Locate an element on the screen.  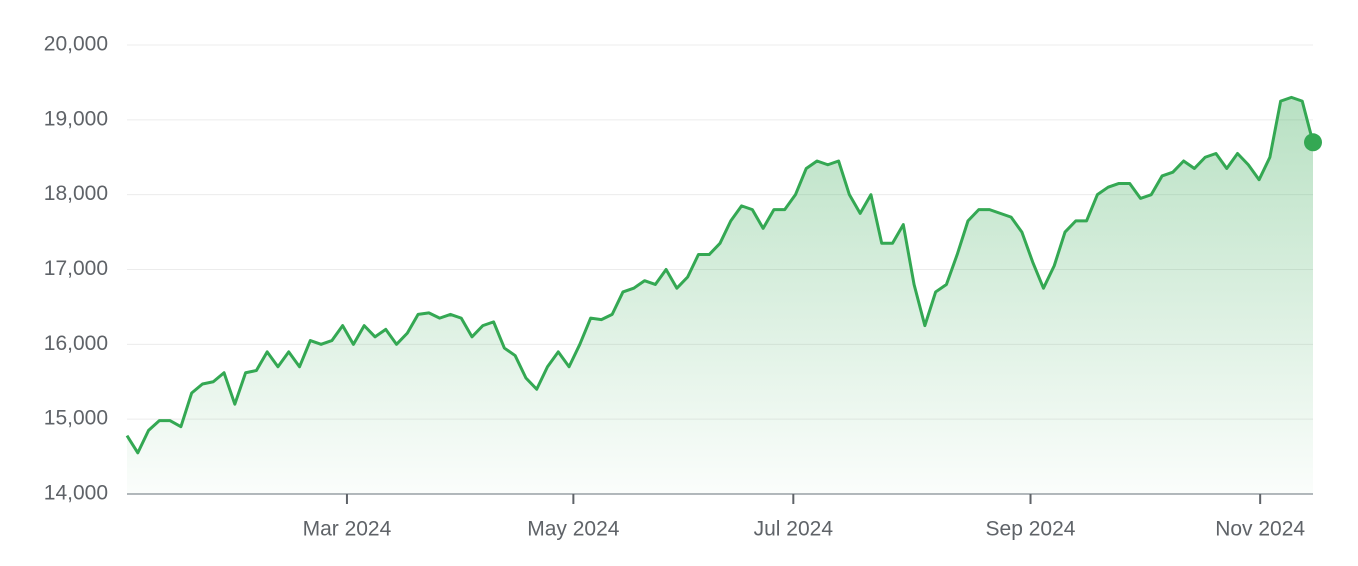
y-tick-label: 15,000 is located at coordinates (76, 418).